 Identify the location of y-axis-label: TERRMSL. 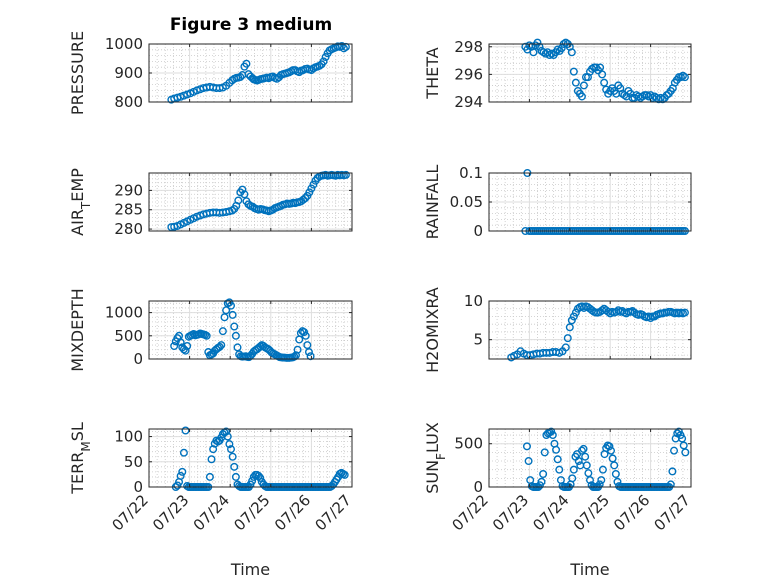
(80, 458).